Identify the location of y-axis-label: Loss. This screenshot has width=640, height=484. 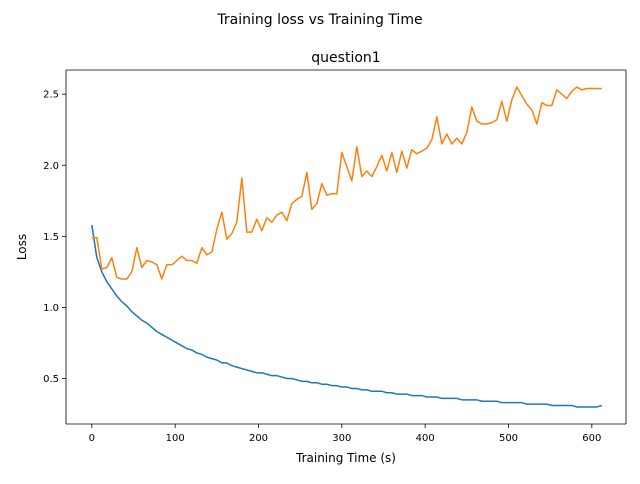
(22, 247).